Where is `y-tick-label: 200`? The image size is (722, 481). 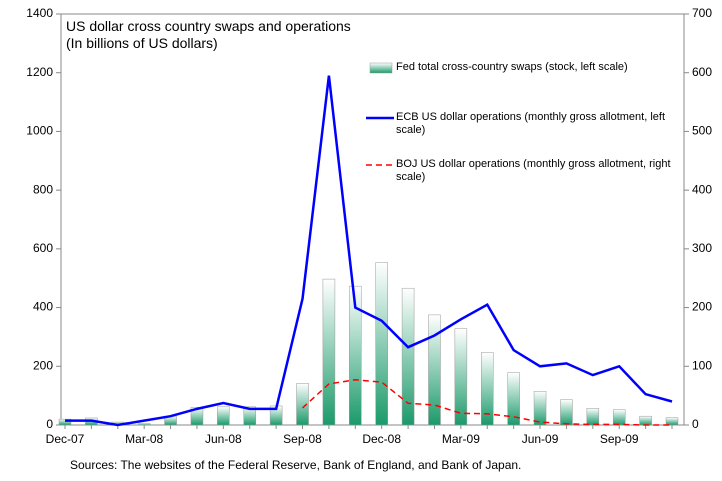
y-tick-label: 200 is located at coordinates (43, 365).